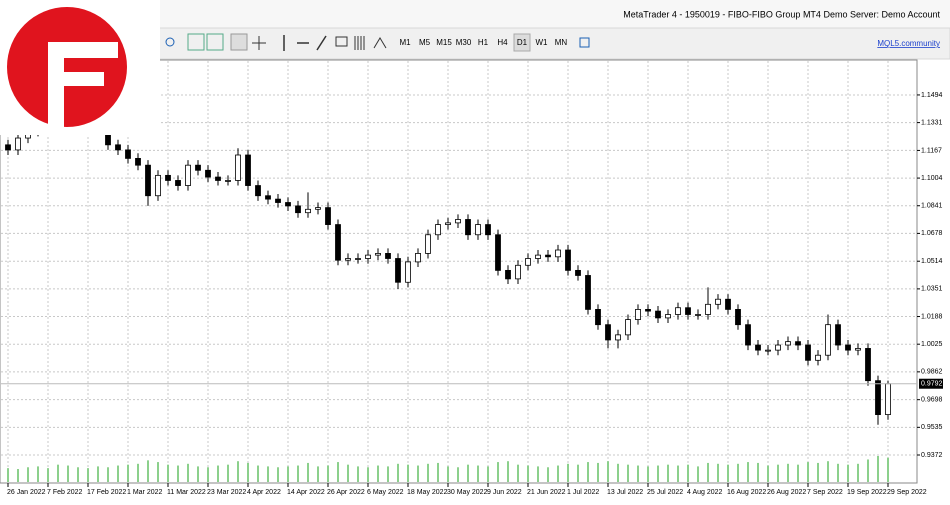 Image resolution: width=950 pixels, height=505 pixels. What do you see at coordinates (321, 43) in the screenshot?
I see `trend-icon` at bounding box center [321, 43].